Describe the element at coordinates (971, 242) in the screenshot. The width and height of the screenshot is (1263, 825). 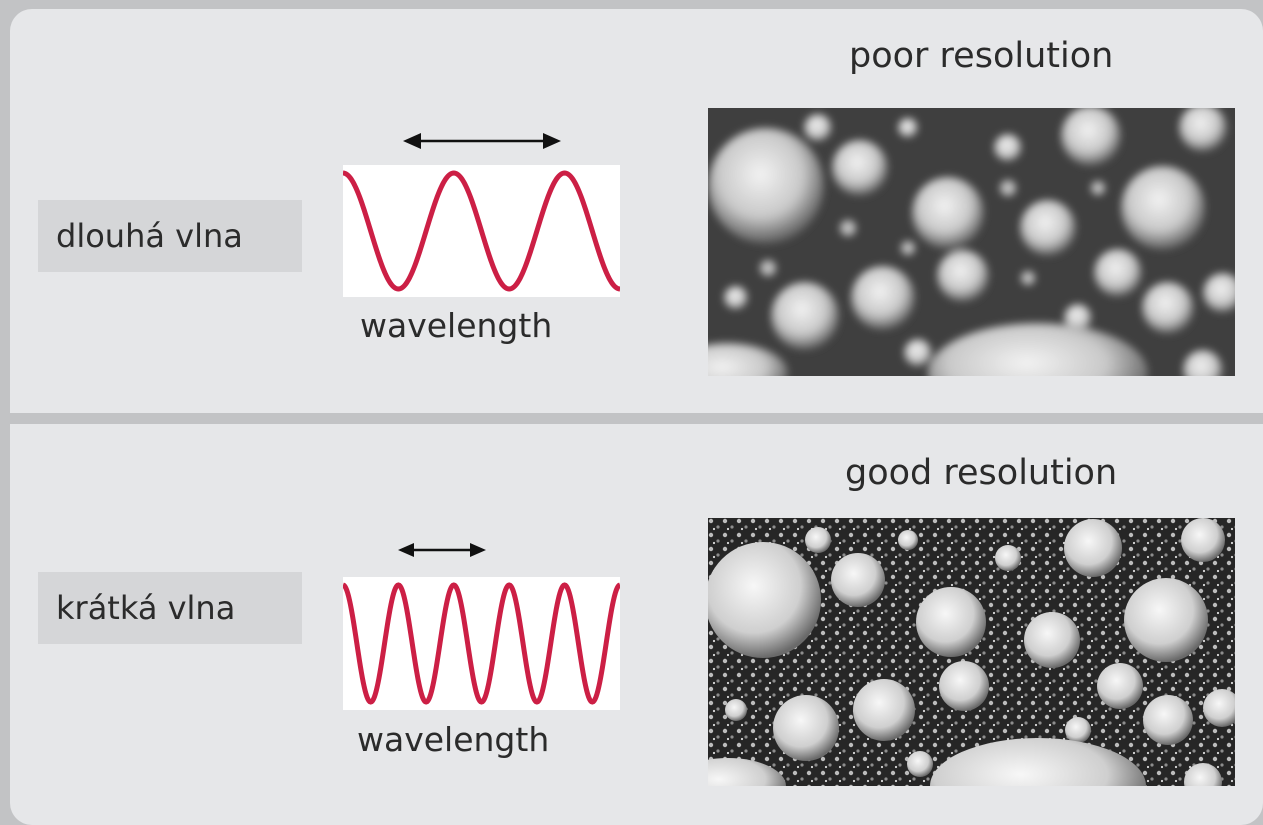
I see `poor-resolution-image` at that location.